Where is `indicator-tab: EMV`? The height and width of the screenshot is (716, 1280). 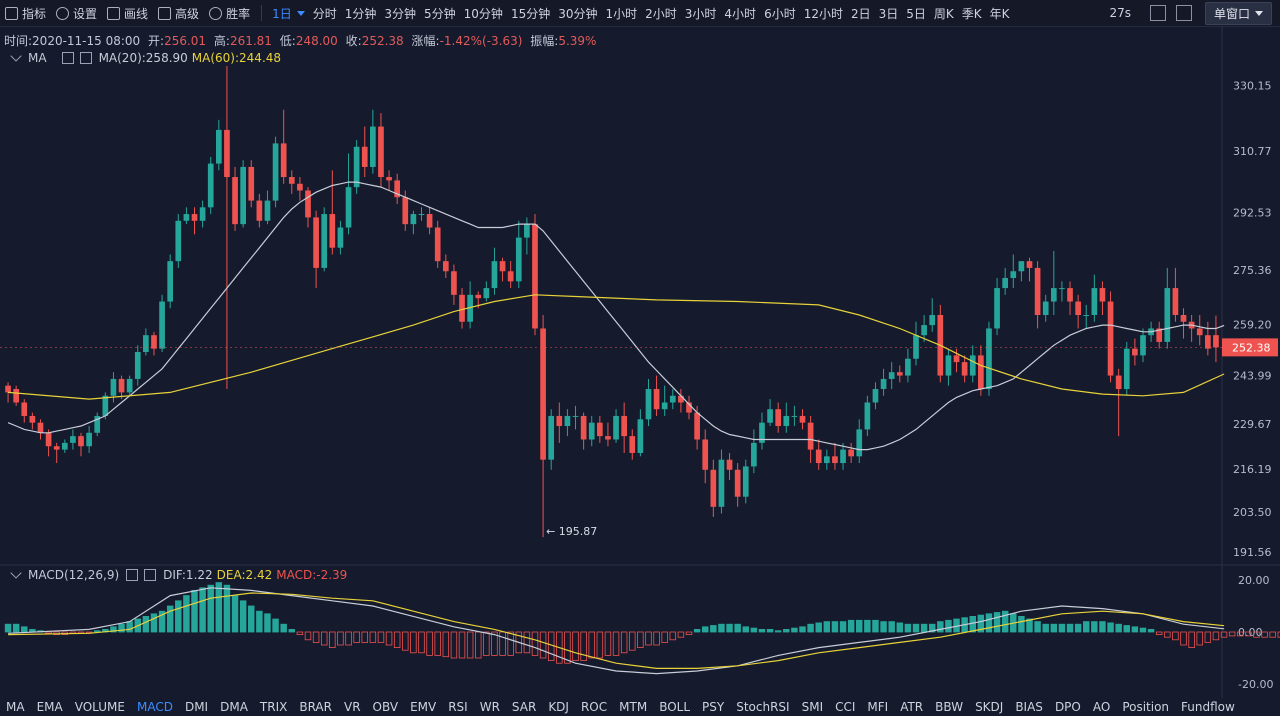
indicator-tab: EMV is located at coordinates (423, 707).